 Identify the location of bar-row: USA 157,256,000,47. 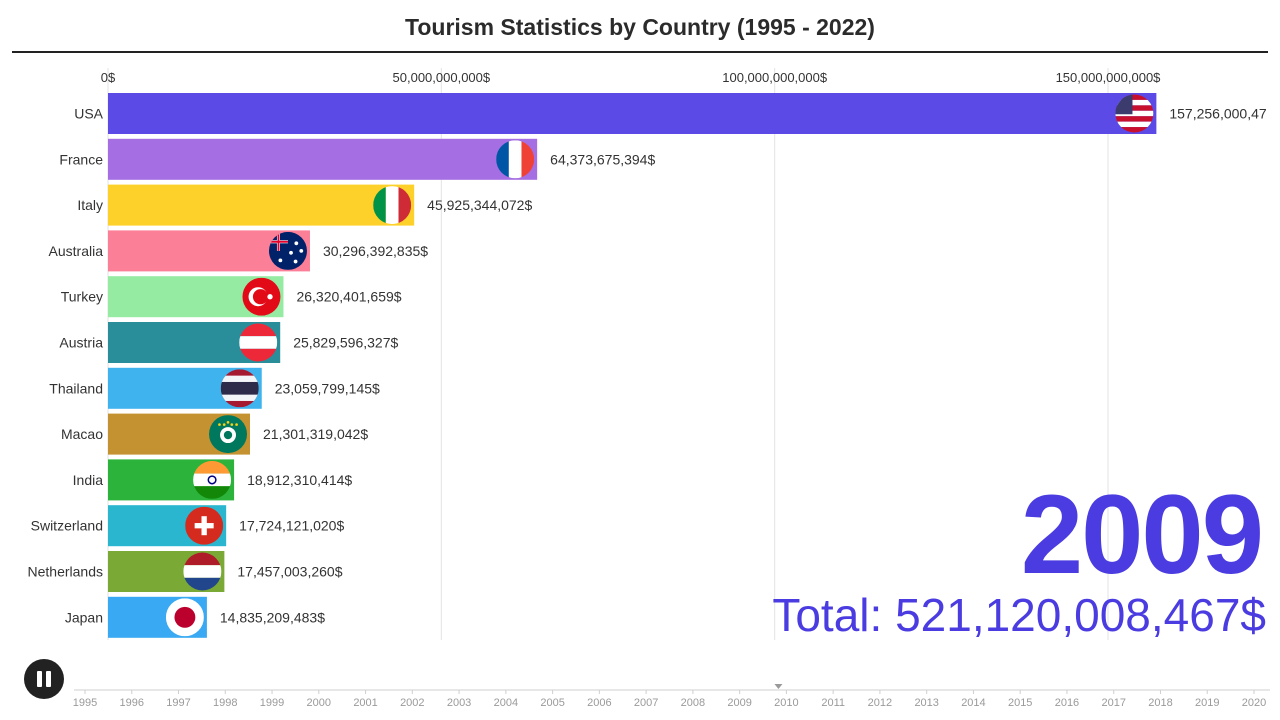
(670, 113).